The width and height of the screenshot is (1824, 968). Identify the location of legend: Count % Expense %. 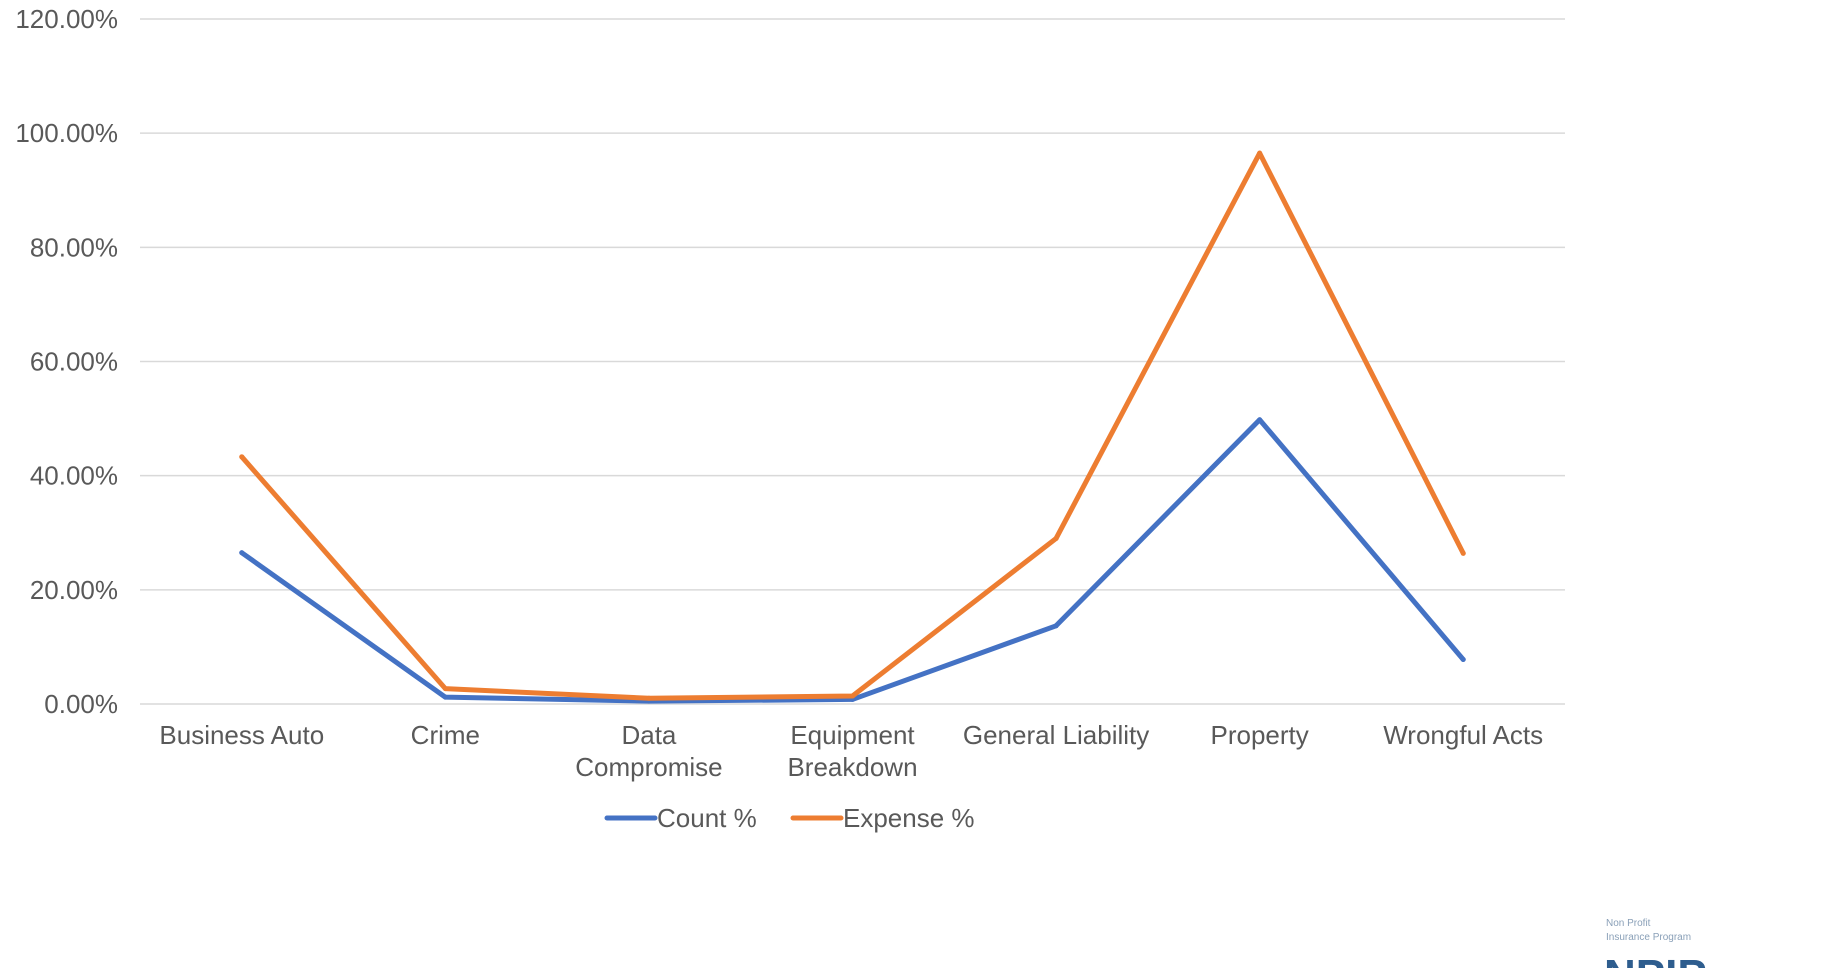
(789, 818).